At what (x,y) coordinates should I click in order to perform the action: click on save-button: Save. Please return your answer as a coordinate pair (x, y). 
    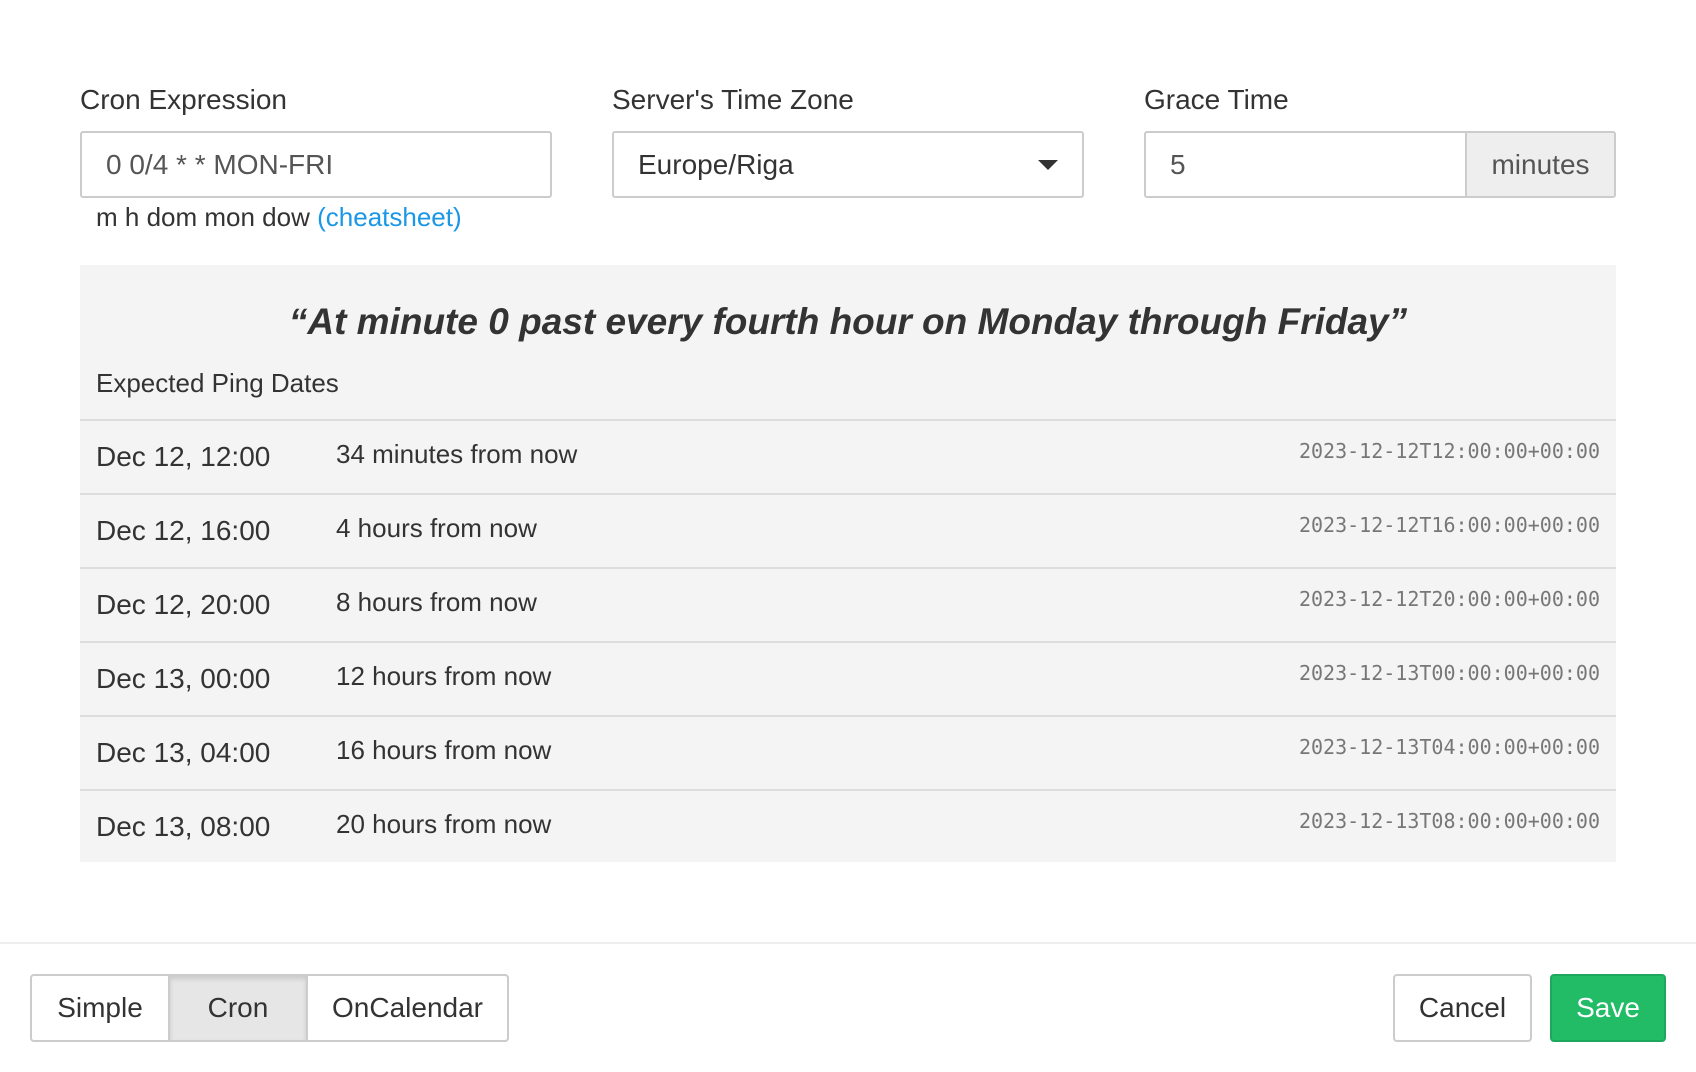
    Looking at the image, I should click on (1608, 1008).